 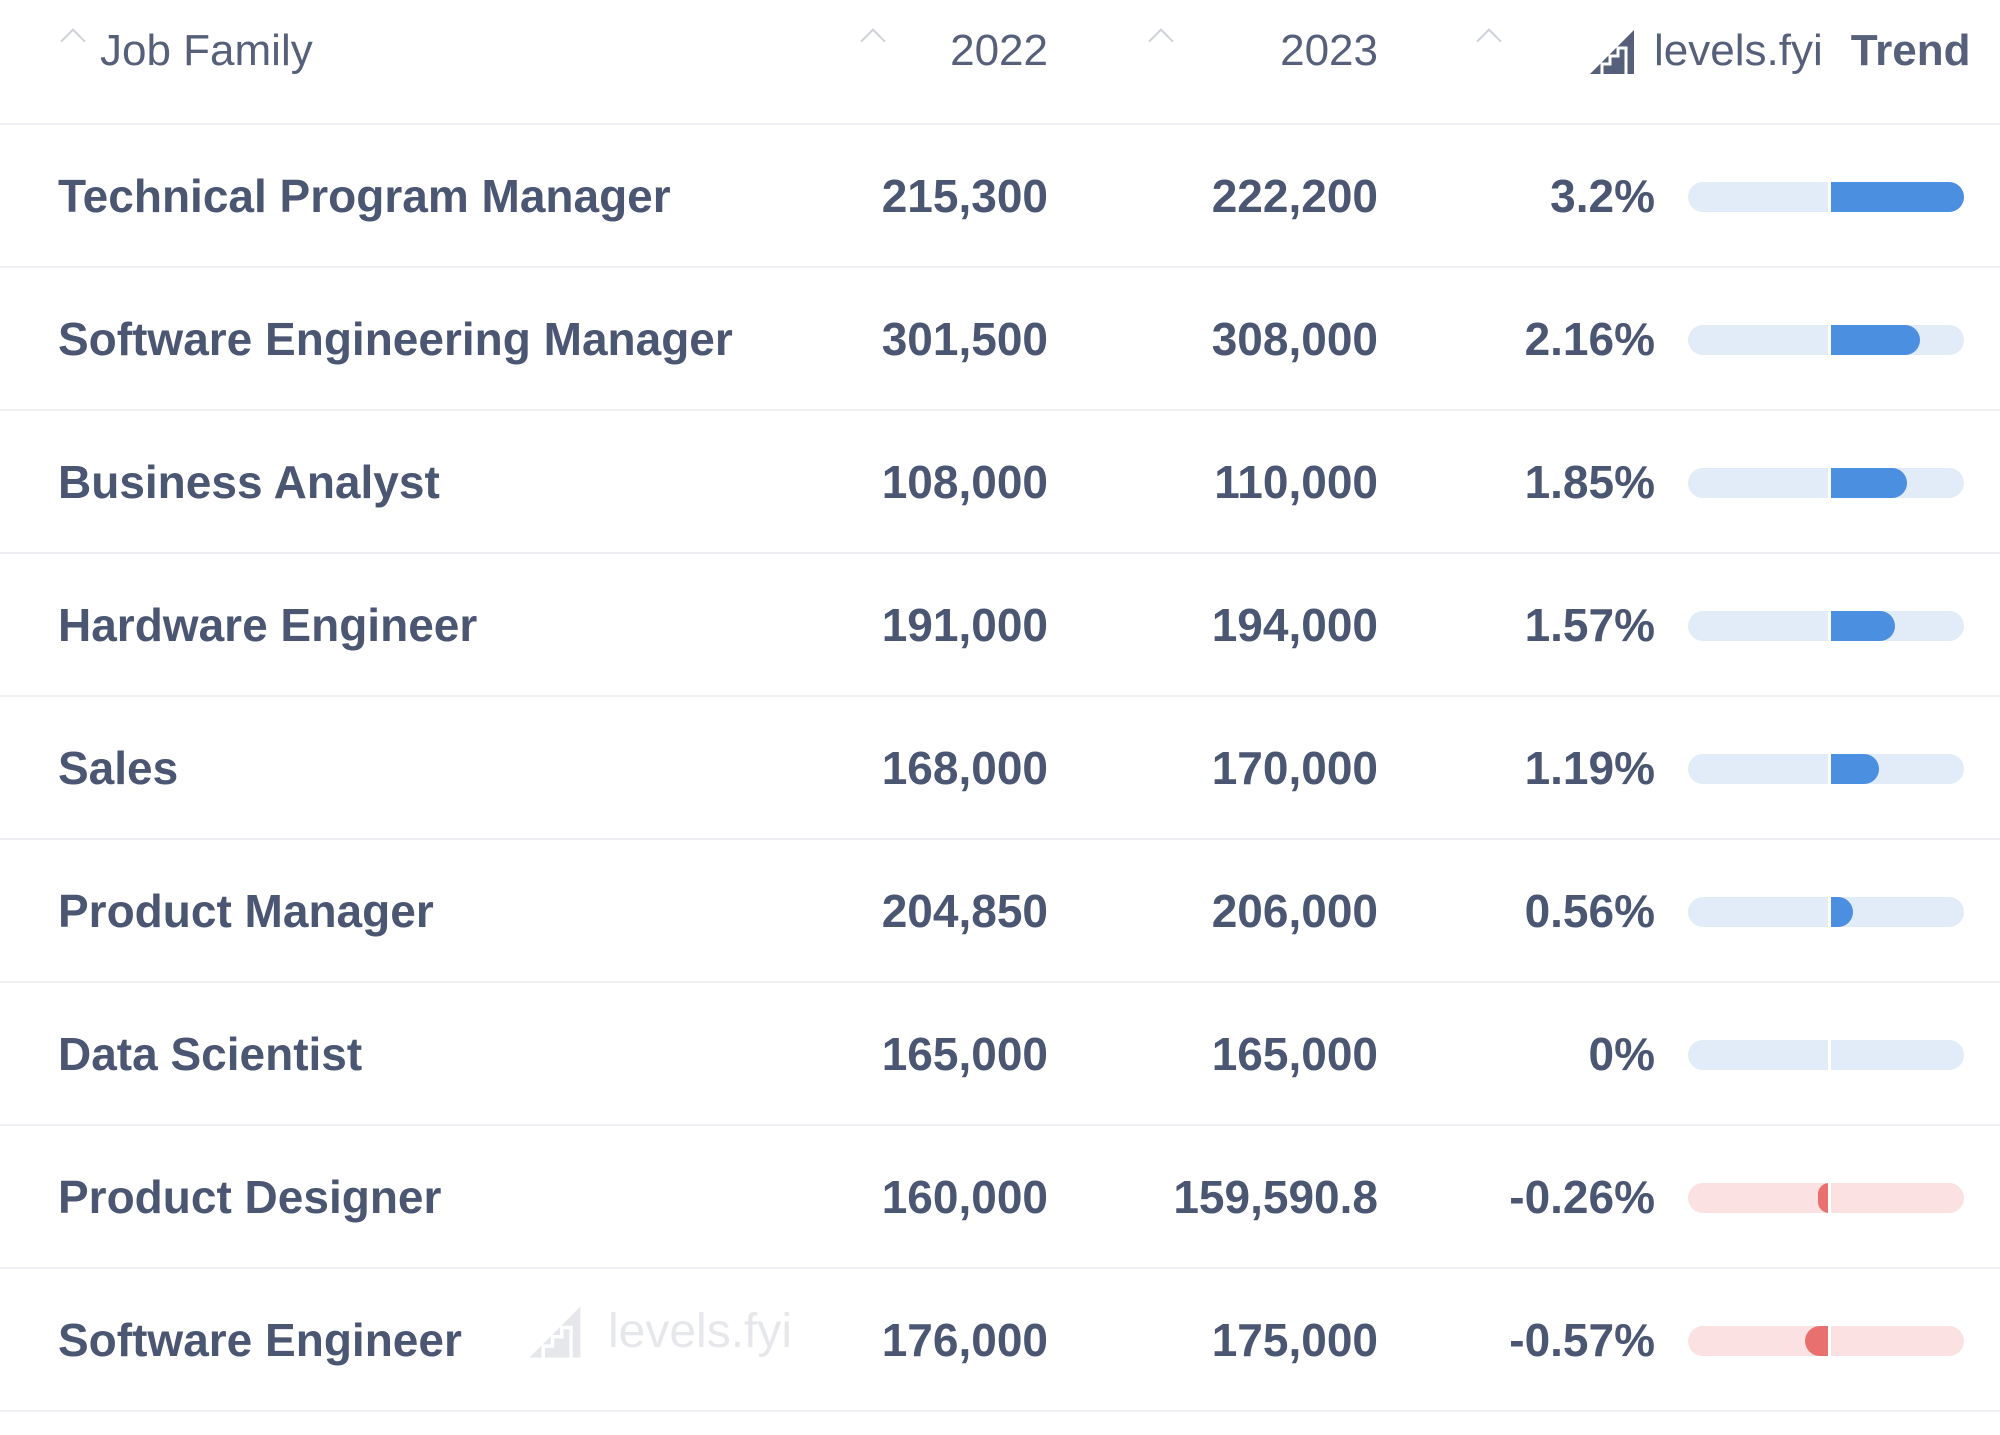 I want to click on header-job-family: Job Family, so click(x=206, y=50).